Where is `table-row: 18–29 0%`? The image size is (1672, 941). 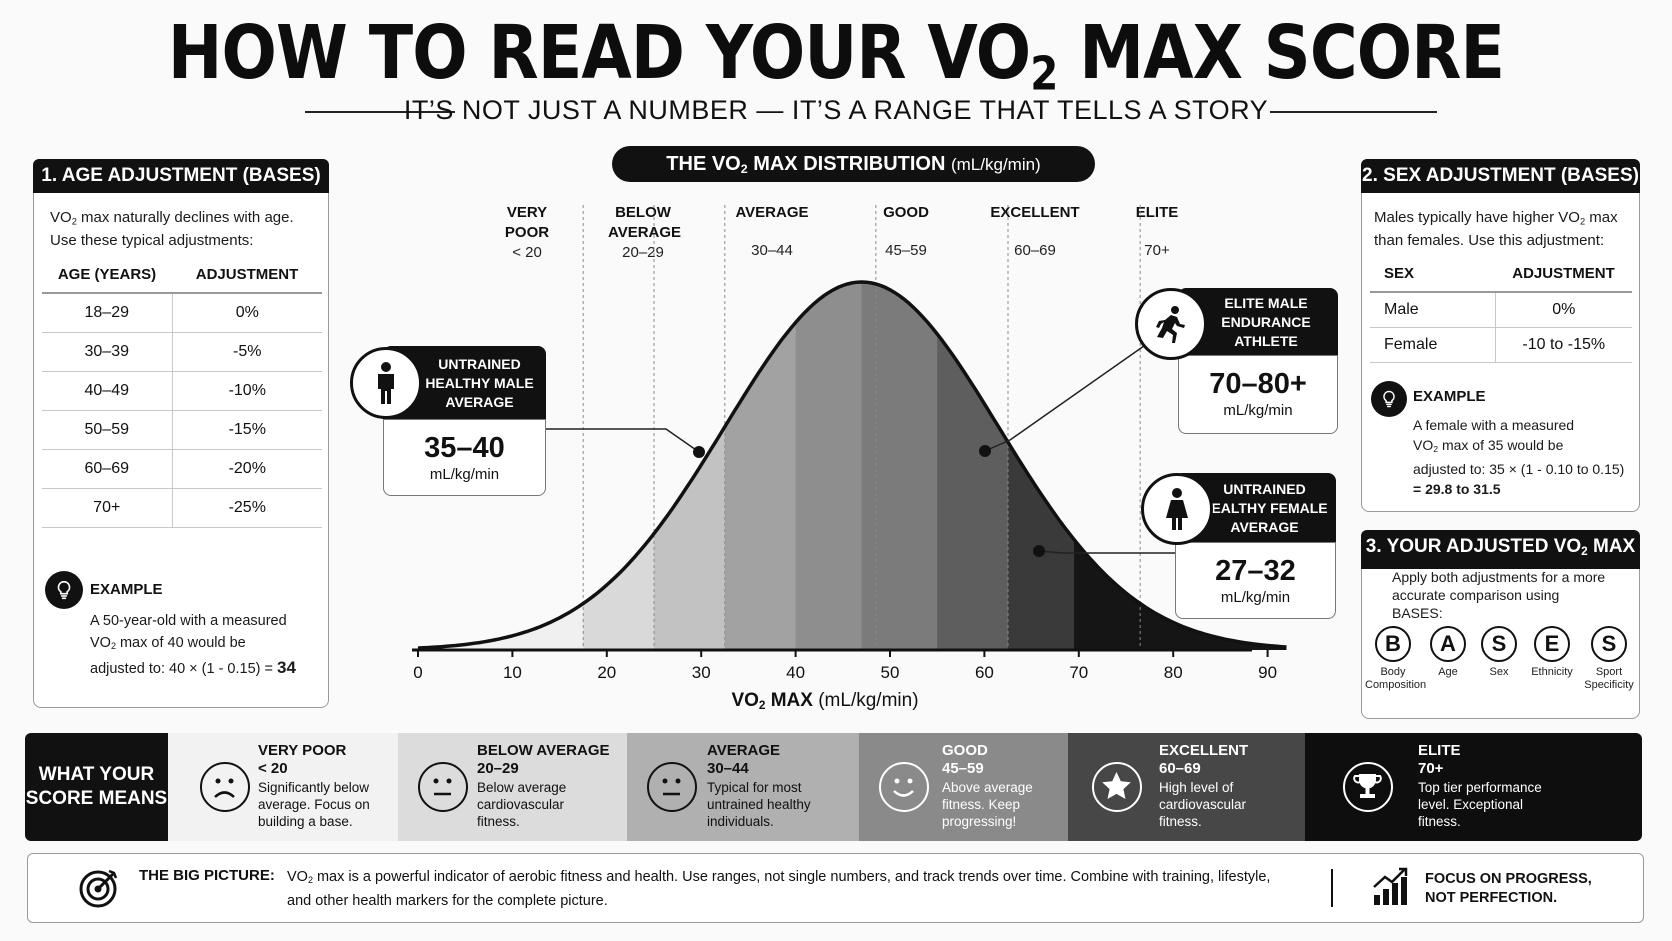 table-row: 18–29 0% is located at coordinates (182, 313).